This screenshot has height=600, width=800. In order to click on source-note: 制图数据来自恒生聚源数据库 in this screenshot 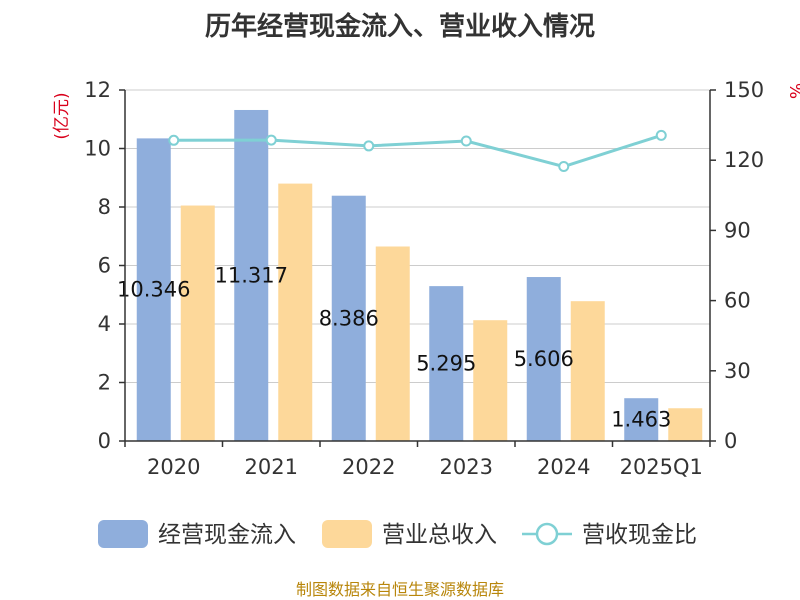, I will do `click(400, 589)`.